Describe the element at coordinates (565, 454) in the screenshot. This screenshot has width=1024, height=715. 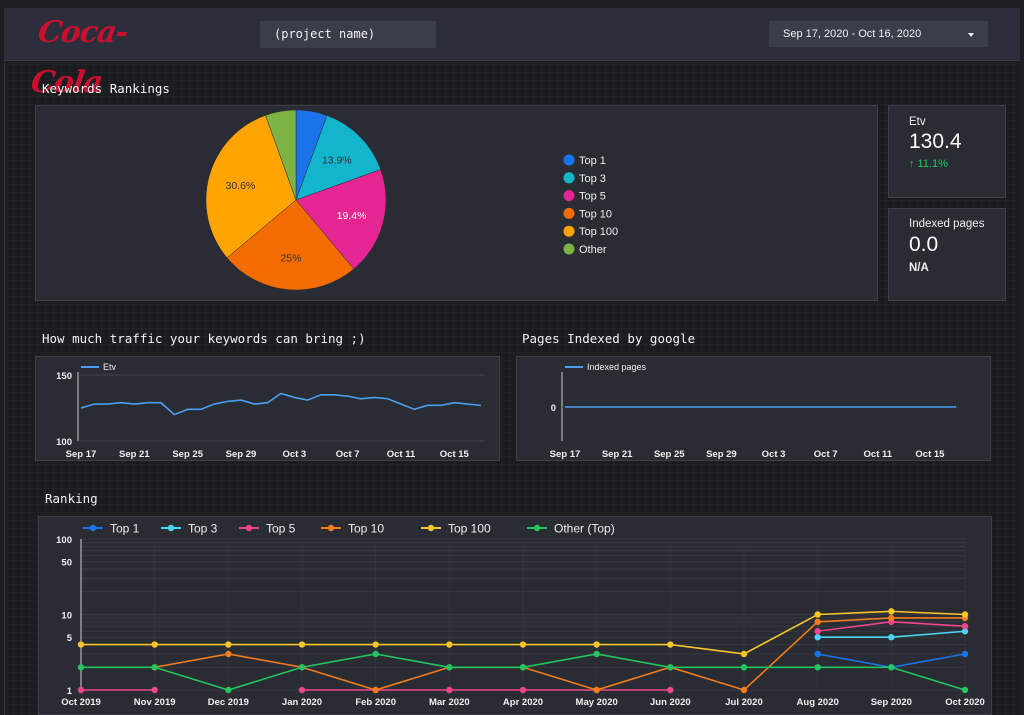
I see `x-tick-label: Sep 17` at that location.